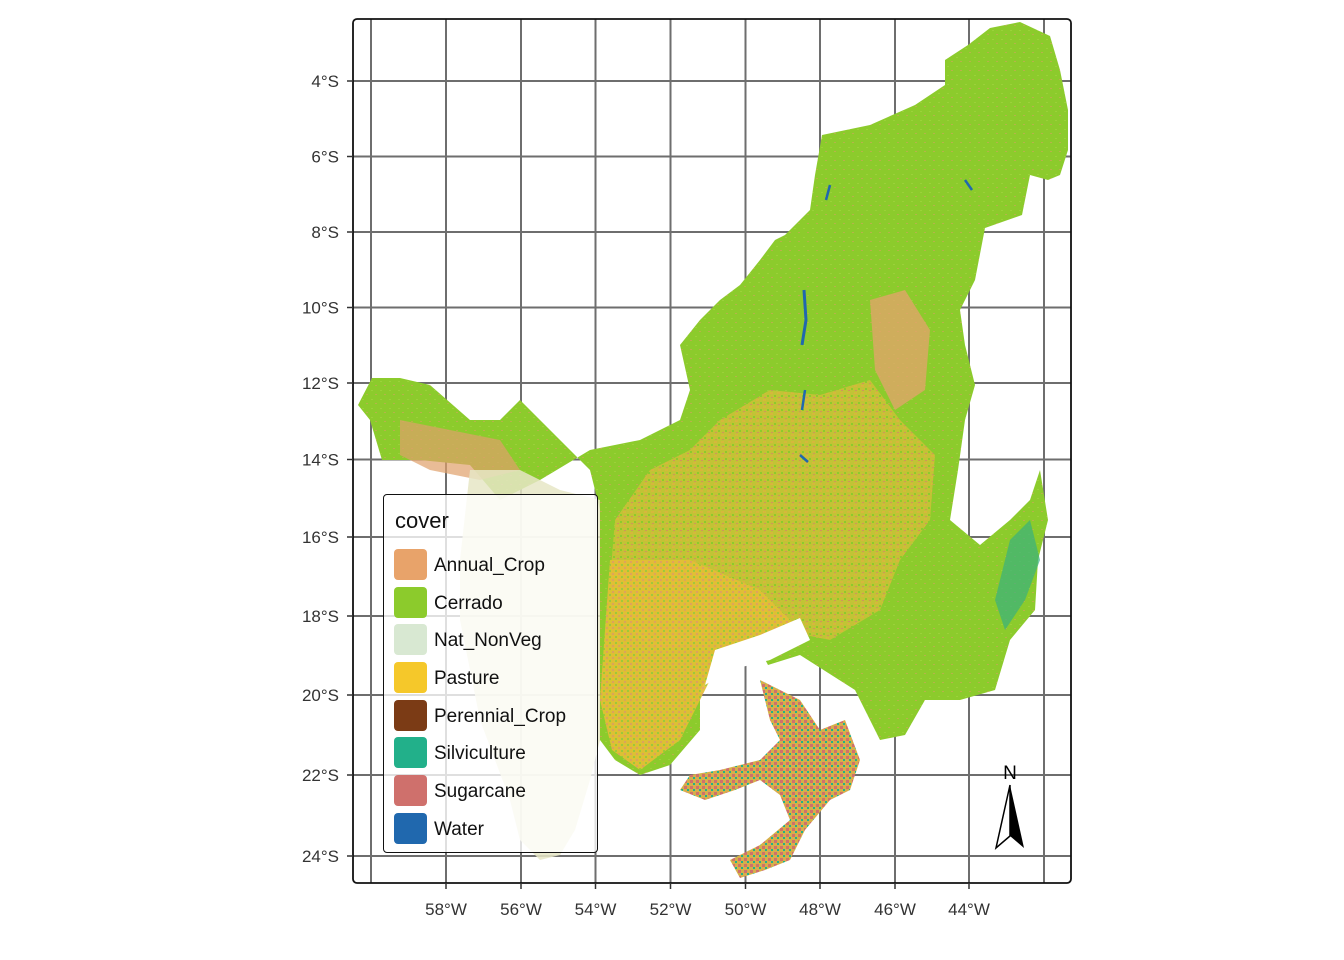 The height and width of the screenshot is (960, 1344). I want to click on reservoir-gap, so click(757, 651).